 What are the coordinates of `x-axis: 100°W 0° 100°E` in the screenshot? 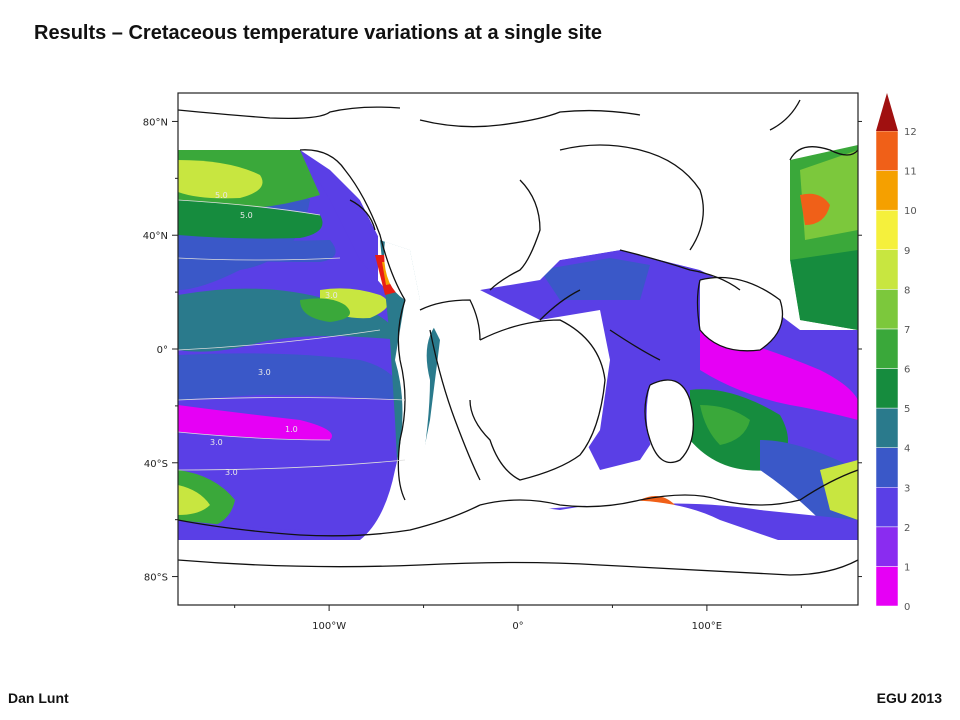 It's located at (518, 618).